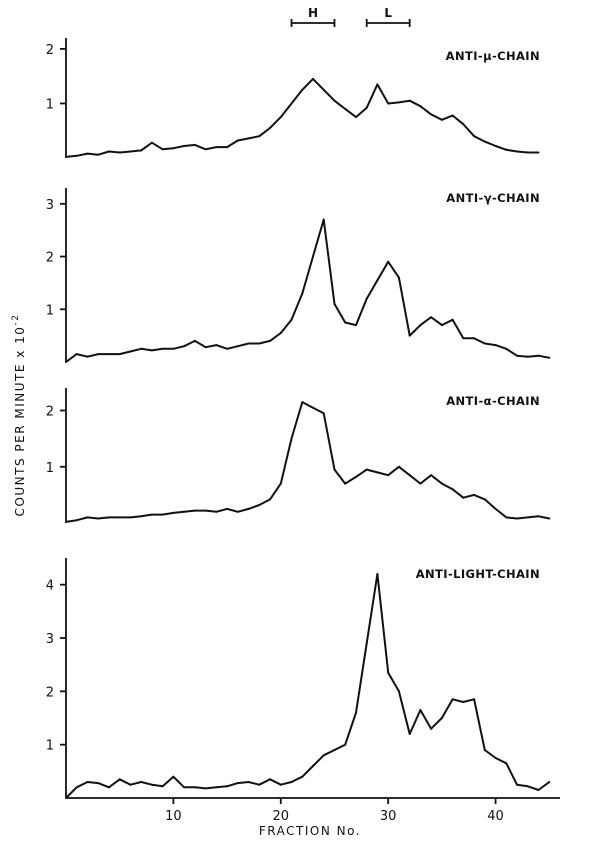 The width and height of the screenshot is (601, 846). Describe the element at coordinates (388, 13) in the screenshot. I see `marker-label: L` at that location.